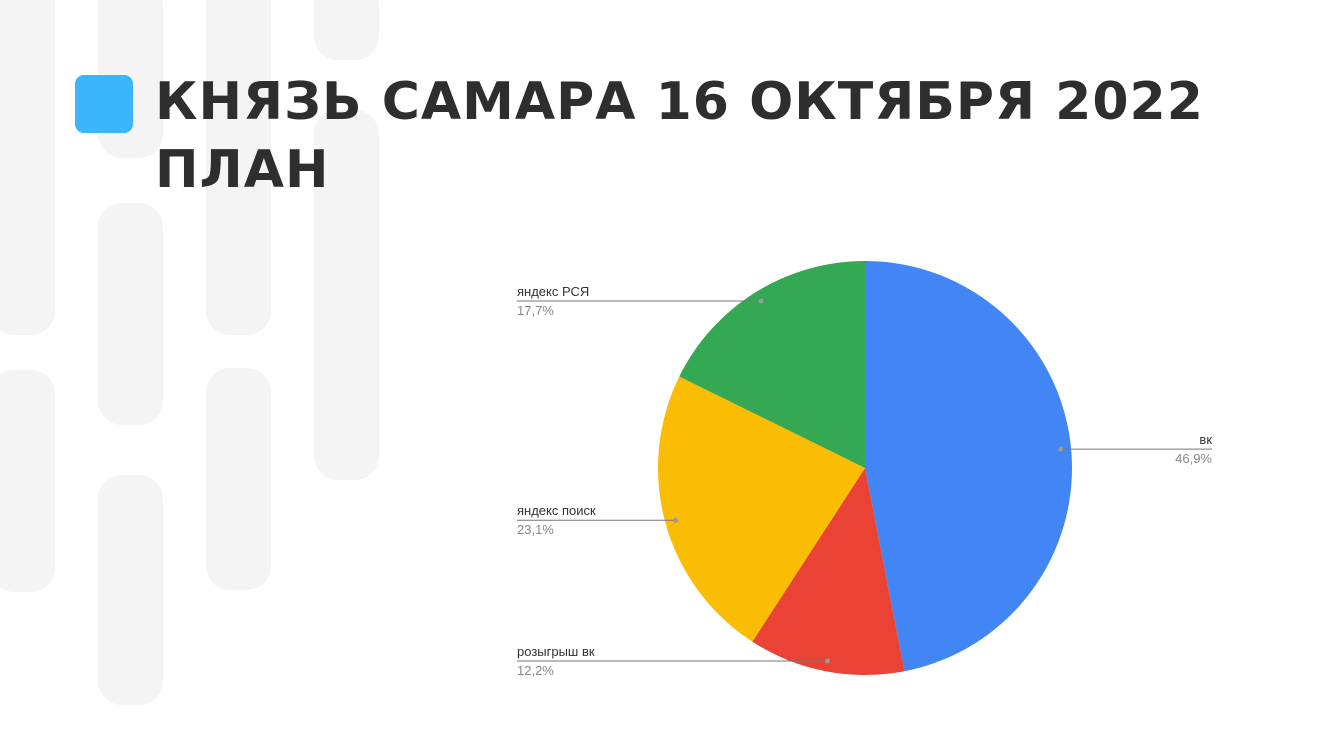 This screenshot has height=754, width=1340. What do you see at coordinates (535, 670) in the screenshot?
I see `slice-value-label: 12,2%` at bounding box center [535, 670].